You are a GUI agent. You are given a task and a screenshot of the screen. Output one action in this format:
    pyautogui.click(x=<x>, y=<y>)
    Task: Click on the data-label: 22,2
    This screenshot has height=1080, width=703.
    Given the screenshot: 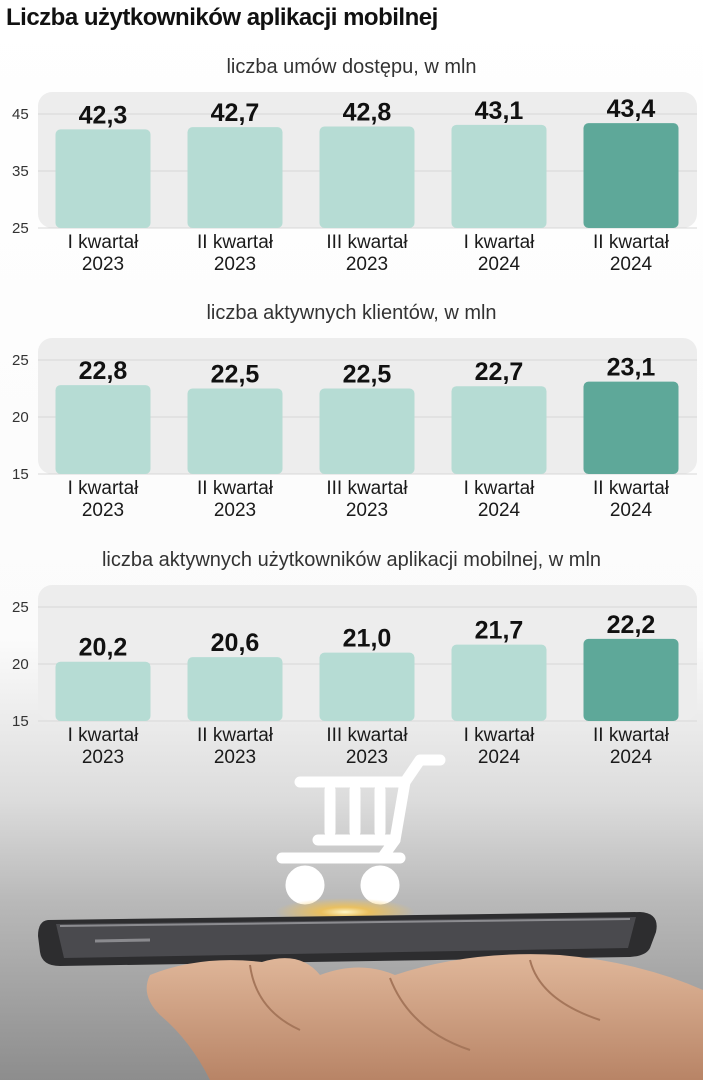 What is the action you would take?
    pyautogui.click(x=631, y=625)
    